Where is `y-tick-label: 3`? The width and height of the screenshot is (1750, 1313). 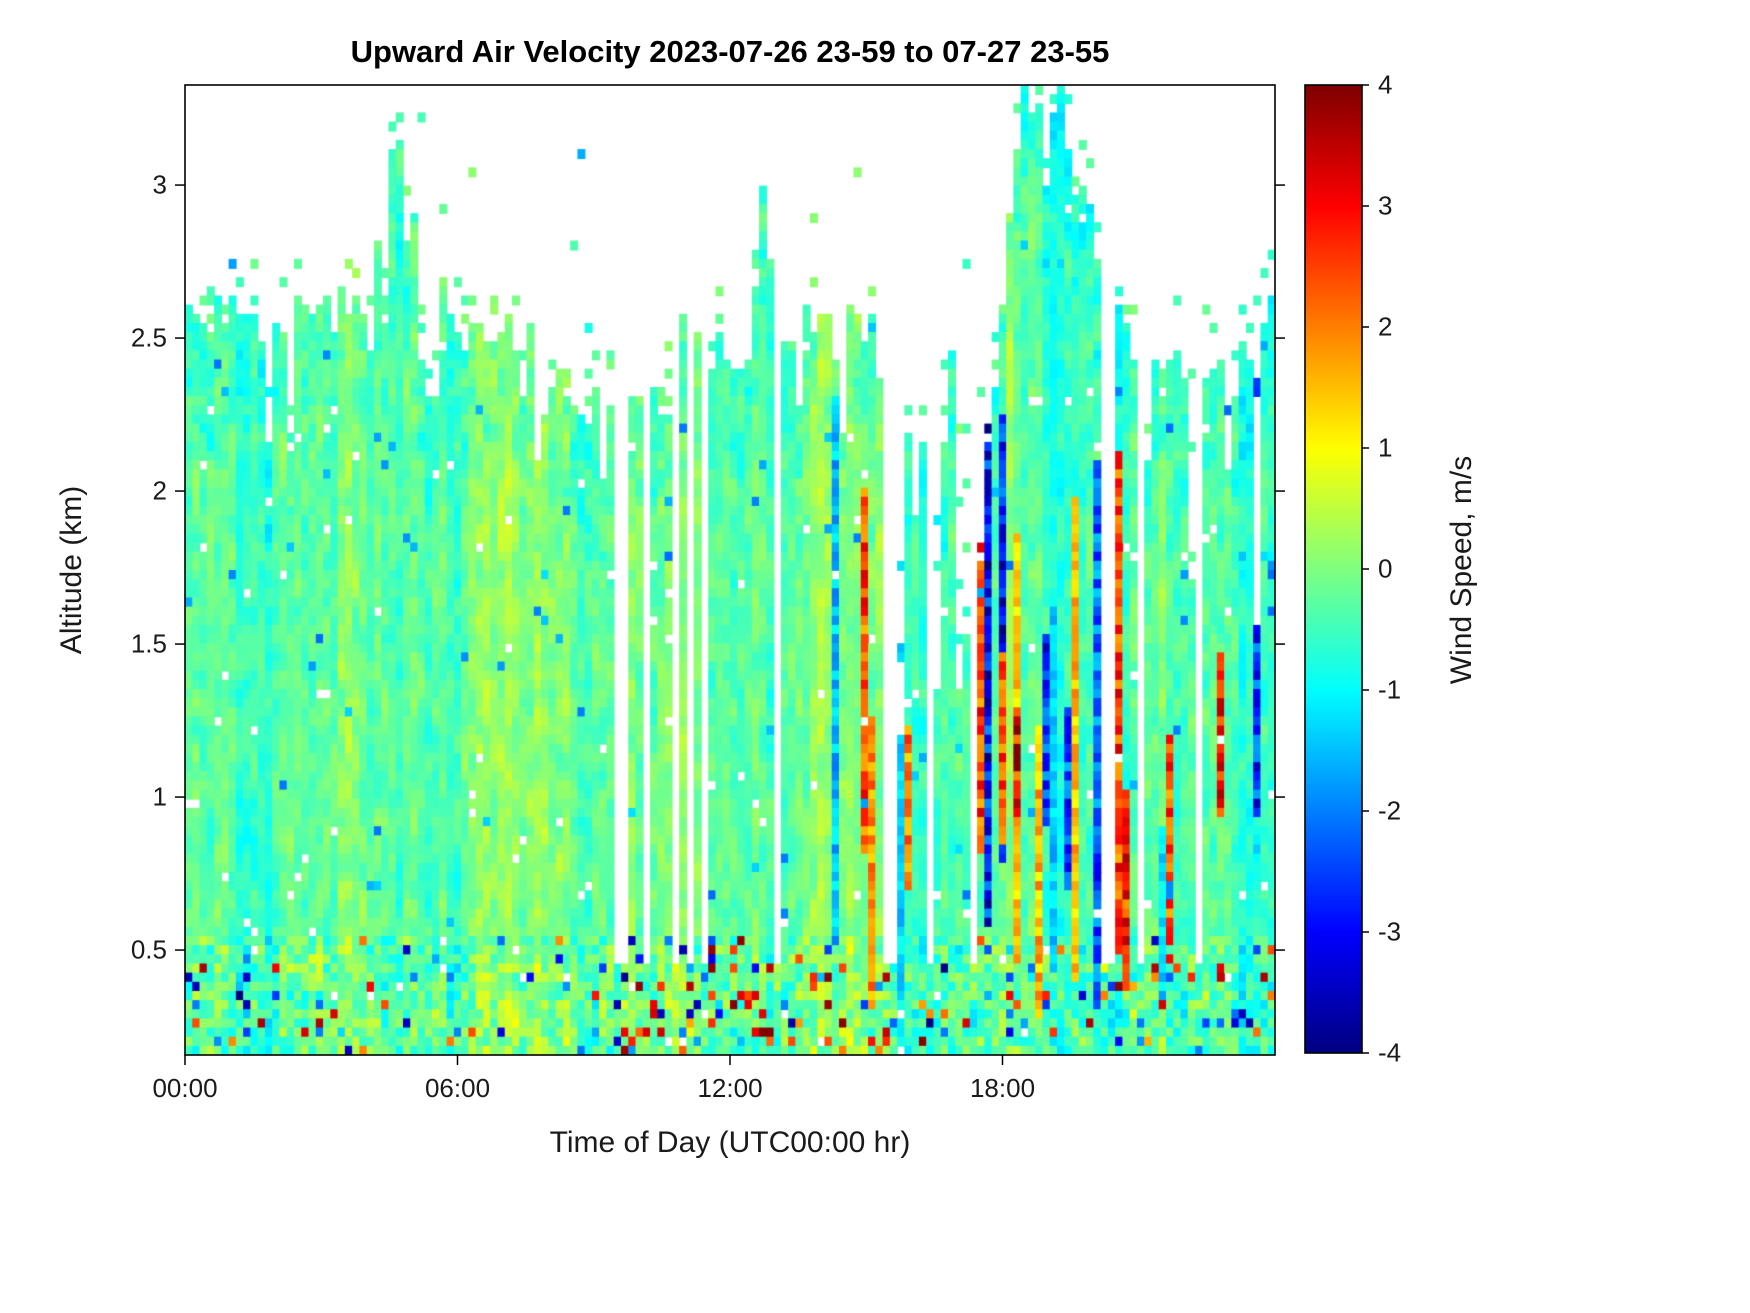 y-tick-label: 3 is located at coordinates (159, 184).